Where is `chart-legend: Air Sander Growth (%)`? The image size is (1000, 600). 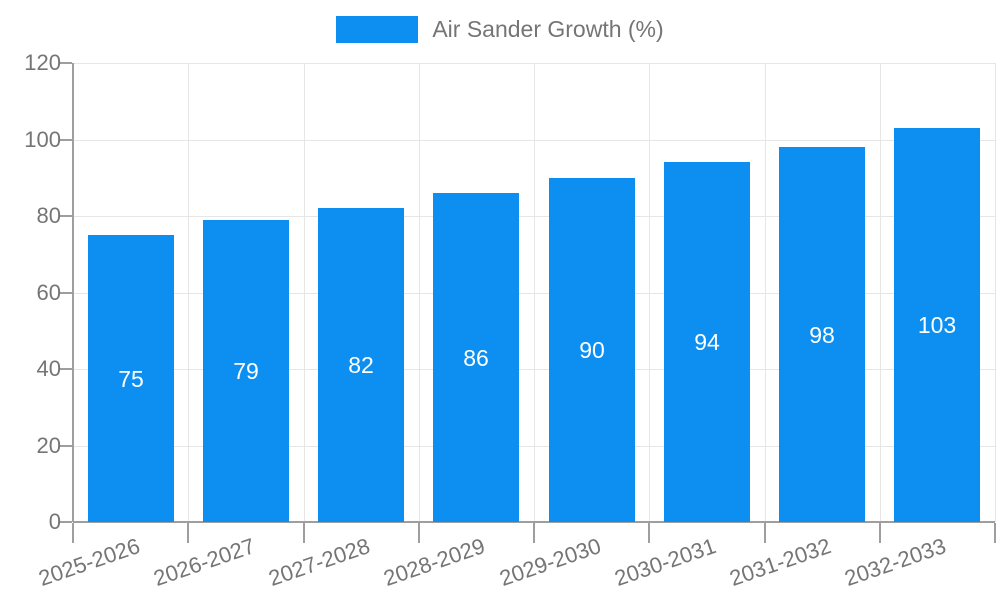
chart-legend: Air Sander Growth (%) is located at coordinates (500, 29).